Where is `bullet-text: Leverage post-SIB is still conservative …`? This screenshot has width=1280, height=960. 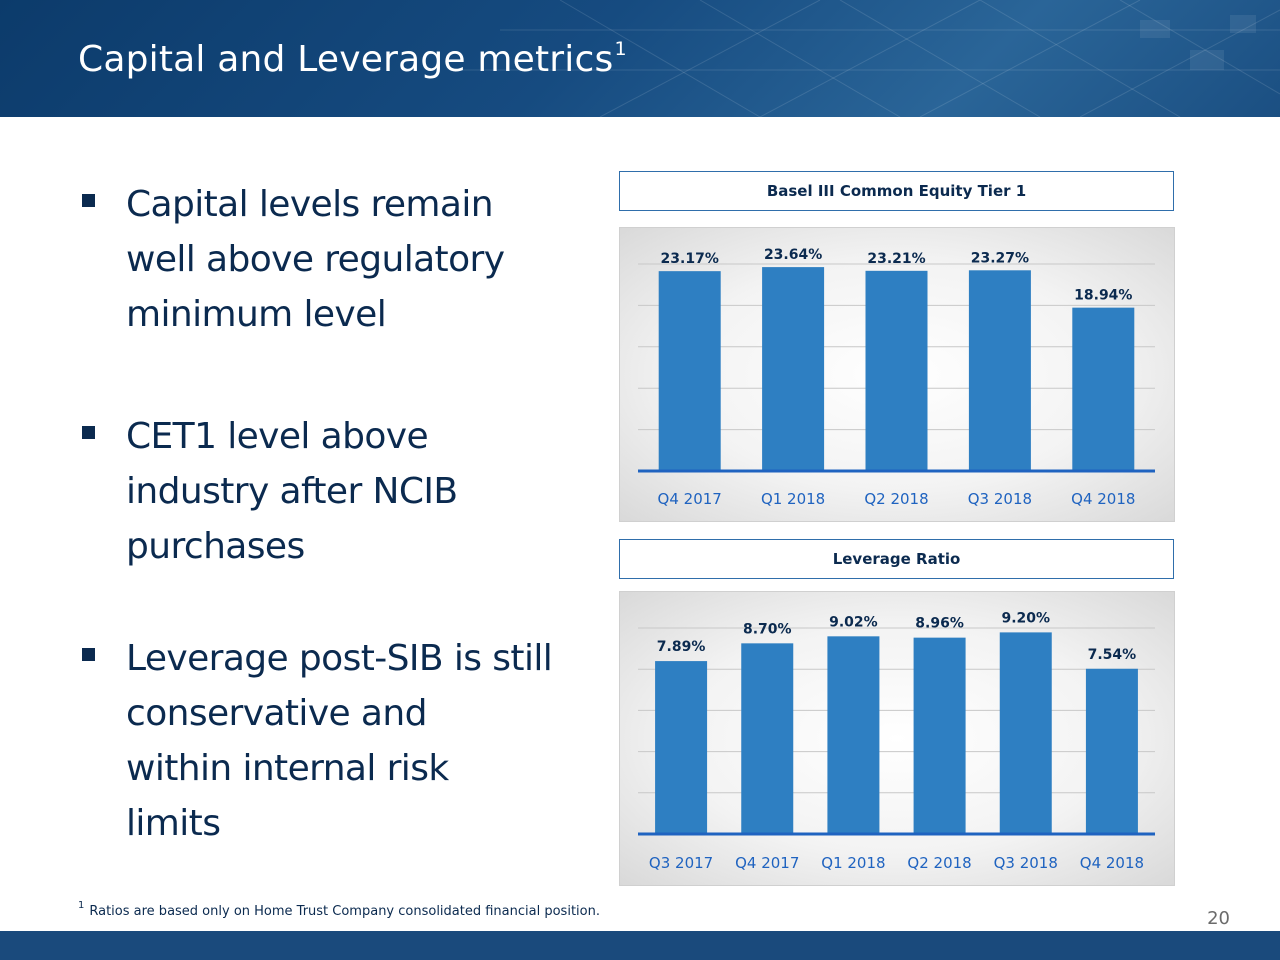
bullet-text: Leverage post-SIB is still conservative … is located at coordinates (339, 741).